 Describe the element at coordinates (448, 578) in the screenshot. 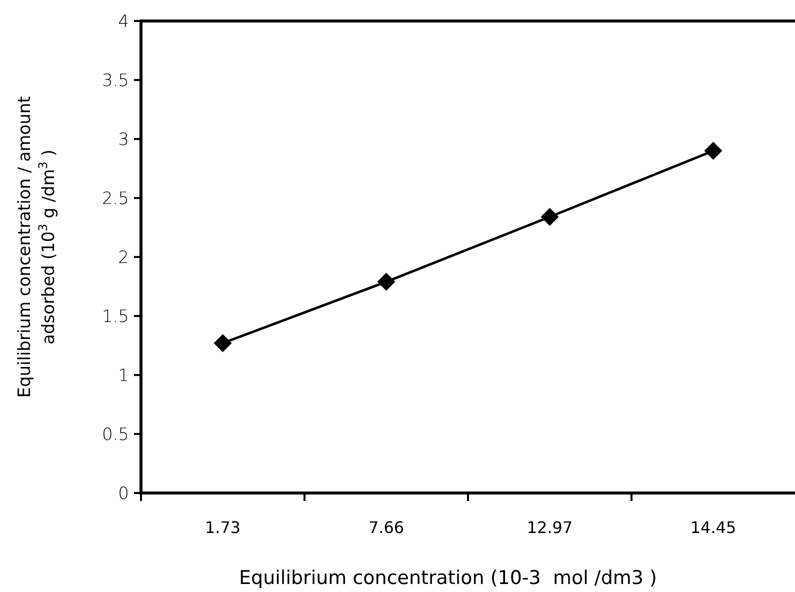

I see `x-axis-title: Equilibrium concentration (10-3 mol /dm3 )` at that location.